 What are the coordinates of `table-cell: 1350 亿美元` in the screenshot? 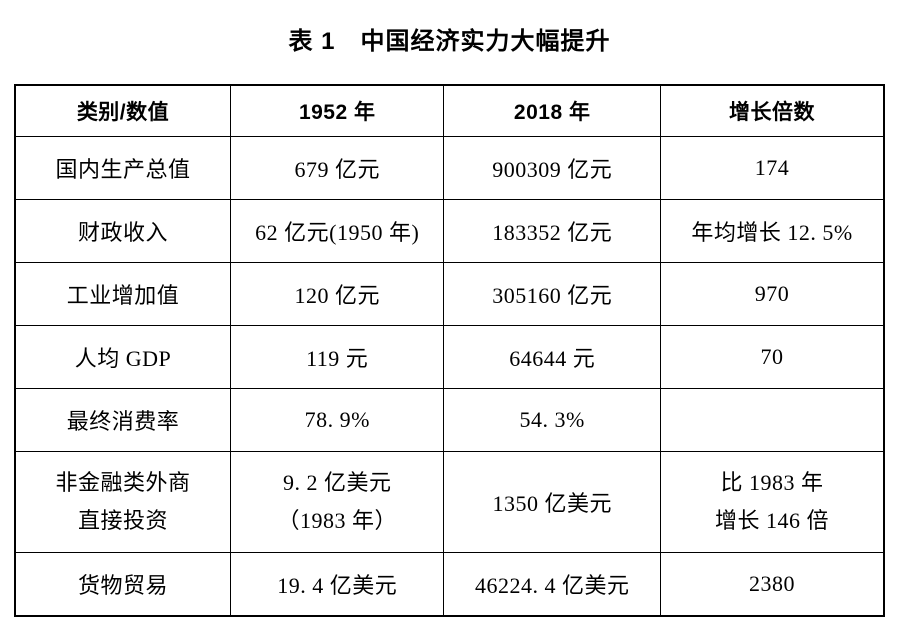 It's located at (552, 502).